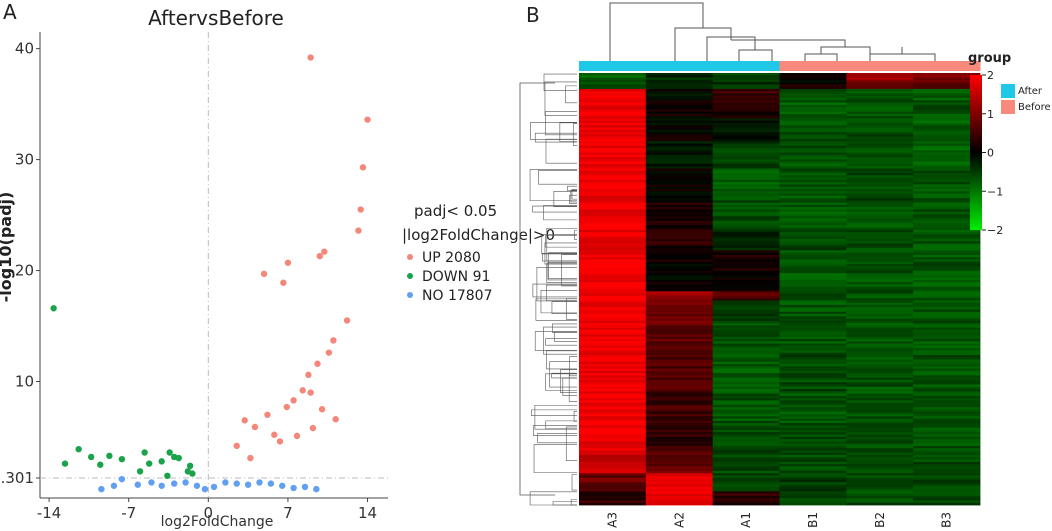  What do you see at coordinates (533, 15) in the screenshot?
I see `panel-label-b: B` at bounding box center [533, 15].